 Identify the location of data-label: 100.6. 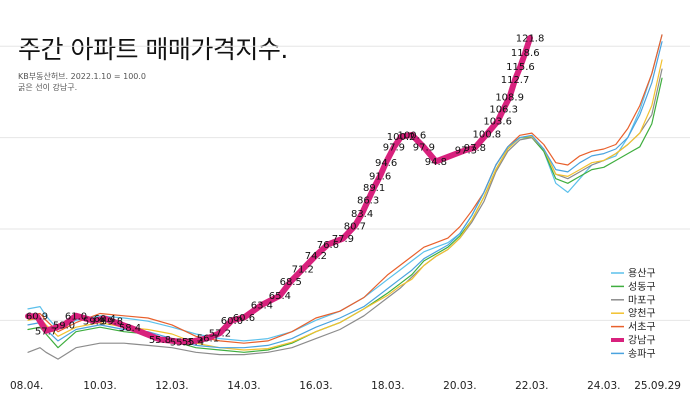
(412, 135).